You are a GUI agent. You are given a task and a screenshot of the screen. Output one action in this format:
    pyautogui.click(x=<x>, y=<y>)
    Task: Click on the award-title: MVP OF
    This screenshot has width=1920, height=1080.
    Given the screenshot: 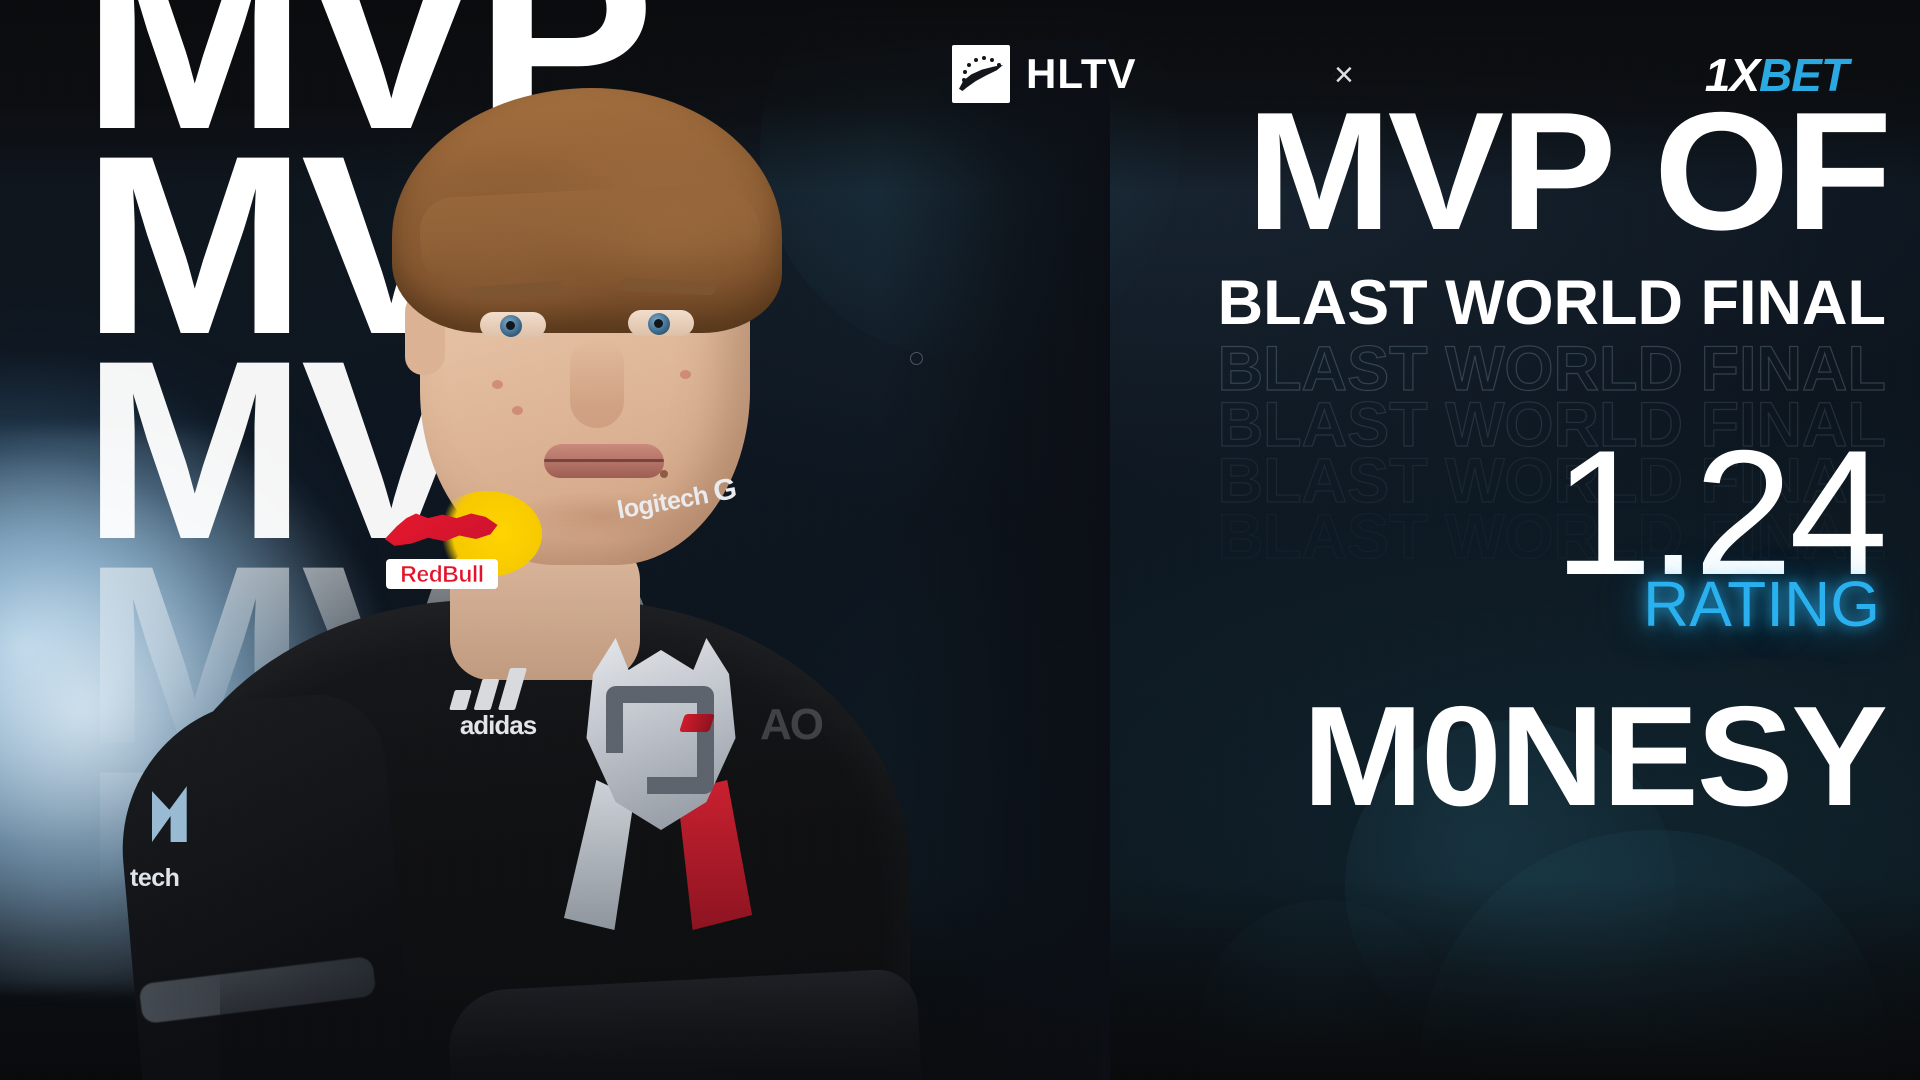 What is the action you would take?
    pyautogui.click(x=1569, y=171)
    